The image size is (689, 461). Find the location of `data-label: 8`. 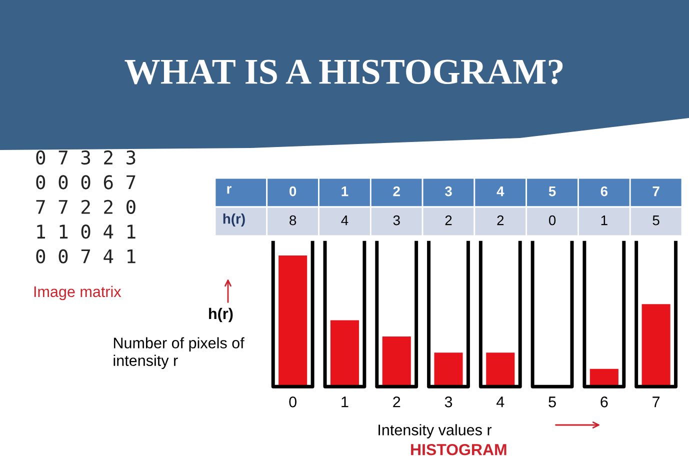

data-label: 8 is located at coordinates (293, 220).